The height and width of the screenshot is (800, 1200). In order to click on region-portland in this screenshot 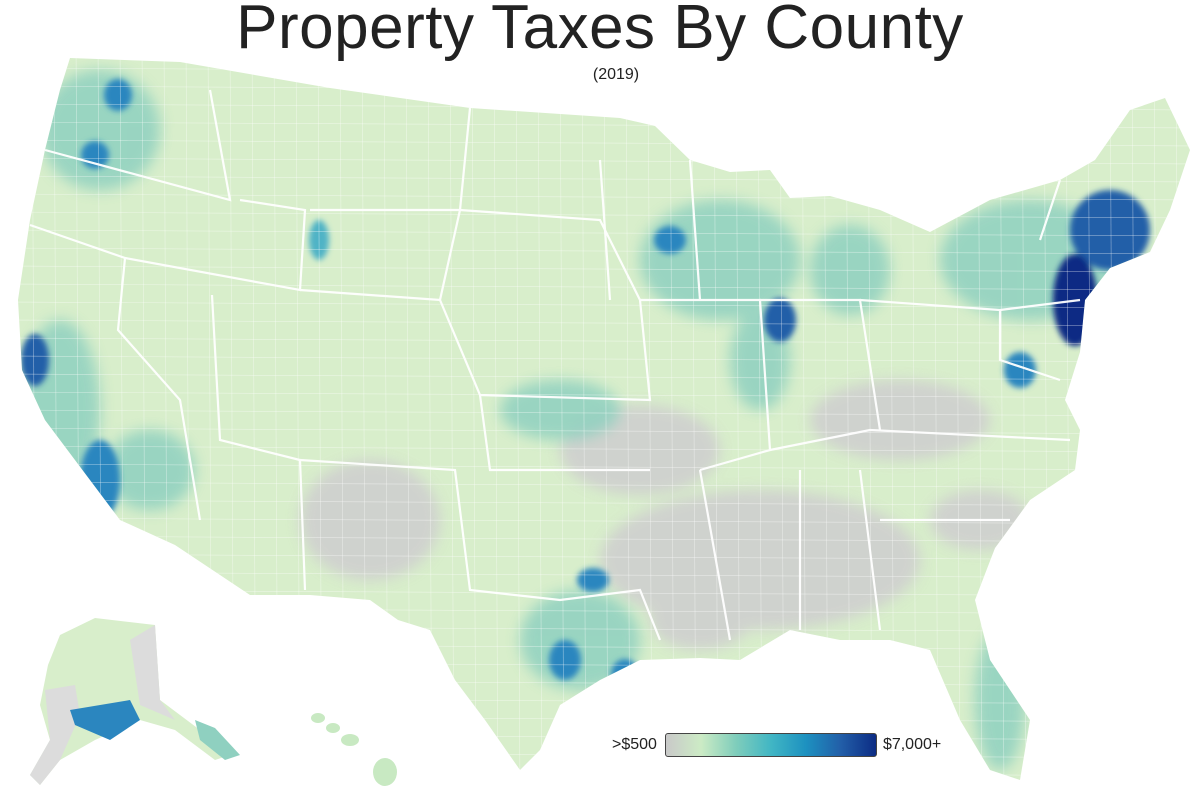, I will do `click(95, 155)`.